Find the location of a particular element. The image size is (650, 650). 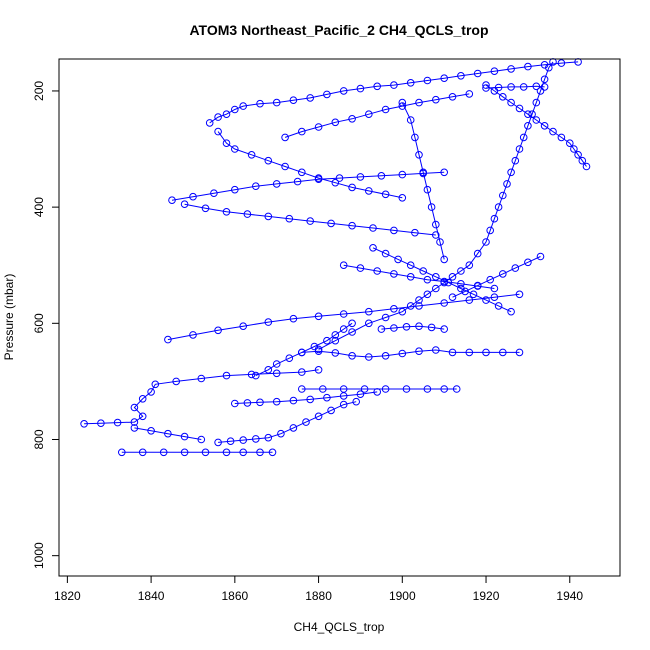

x-tick-label: 1820 is located at coordinates (67, 596).